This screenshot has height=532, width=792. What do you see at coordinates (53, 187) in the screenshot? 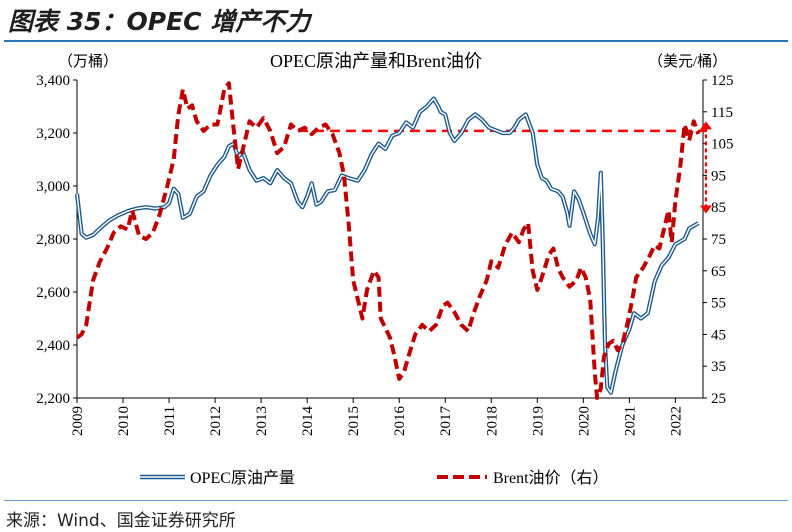
I see `y-left-tick-label: 3,000` at bounding box center [53, 187].